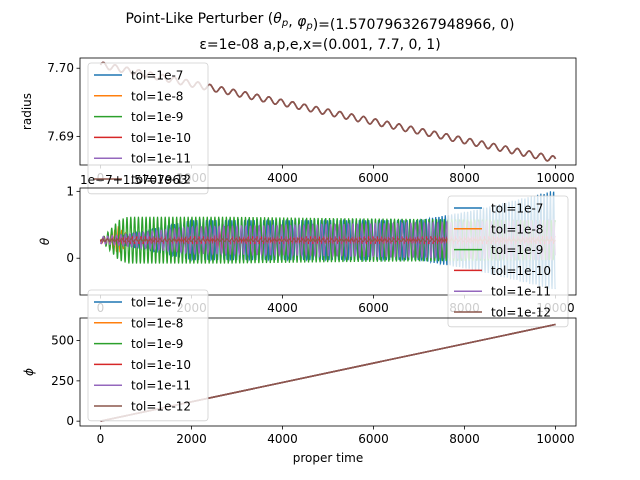 This screenshot has width=640, height=480. What do you see at coordinates (70, 191) in the screenshot?
I see `y-tick-label: 1` at bounding box center [70, 191].